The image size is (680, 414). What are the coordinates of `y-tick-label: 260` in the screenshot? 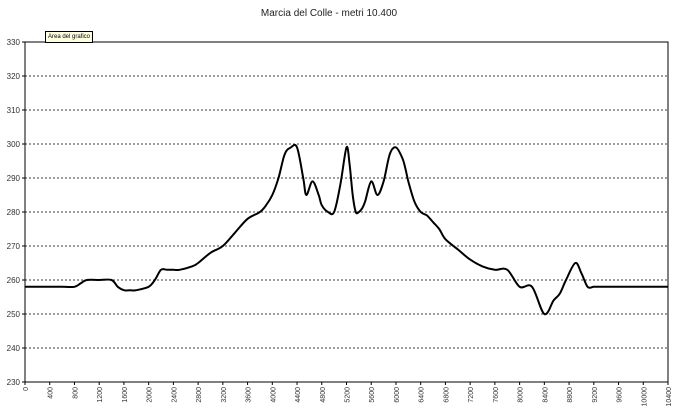 It's located at (14, 280).